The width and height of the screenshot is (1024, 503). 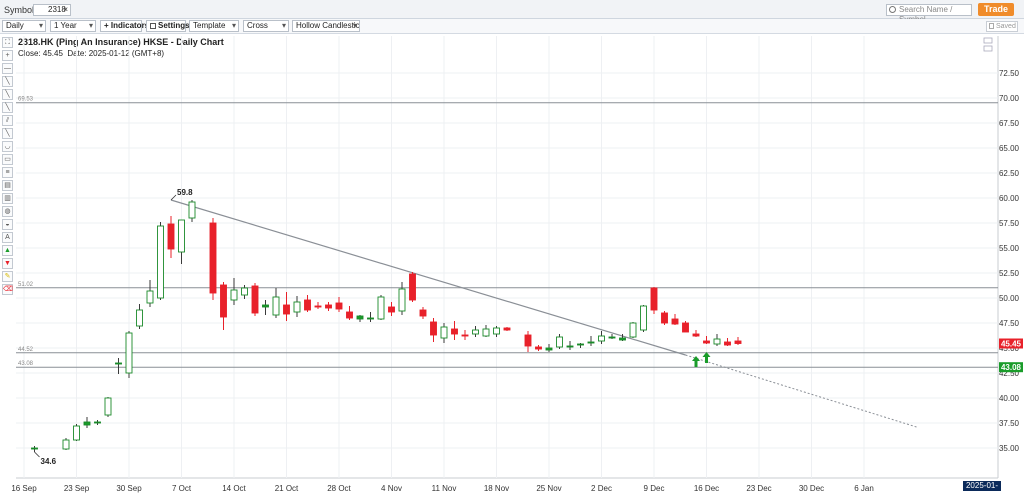 I want to click on trend-line-extension, so click(x=801, y=391).